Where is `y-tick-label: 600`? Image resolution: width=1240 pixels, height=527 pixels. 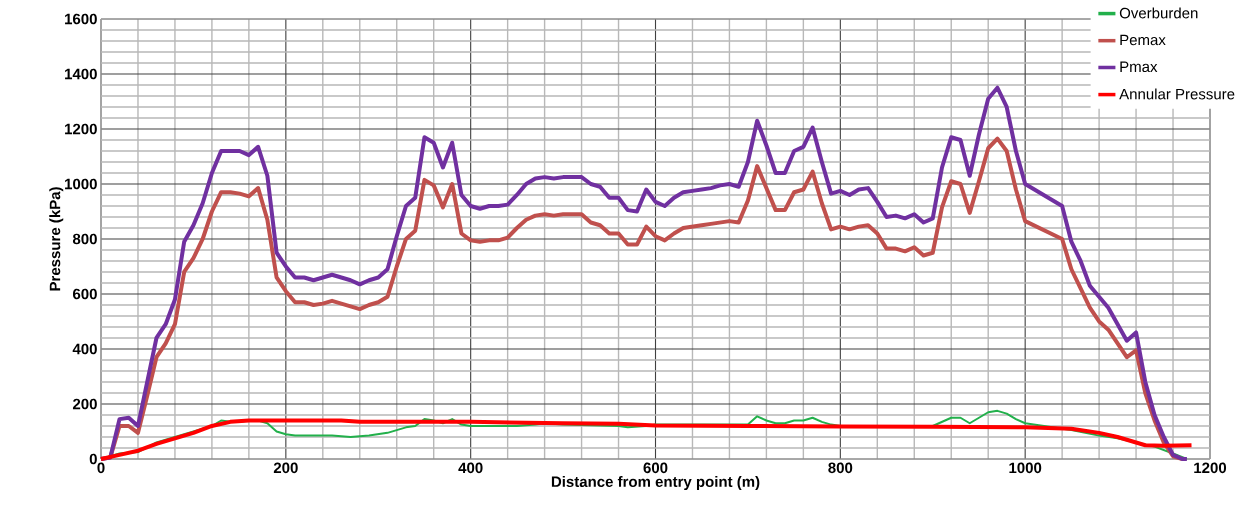
y-tick-label: 600 is located at coordinates (85, 294).